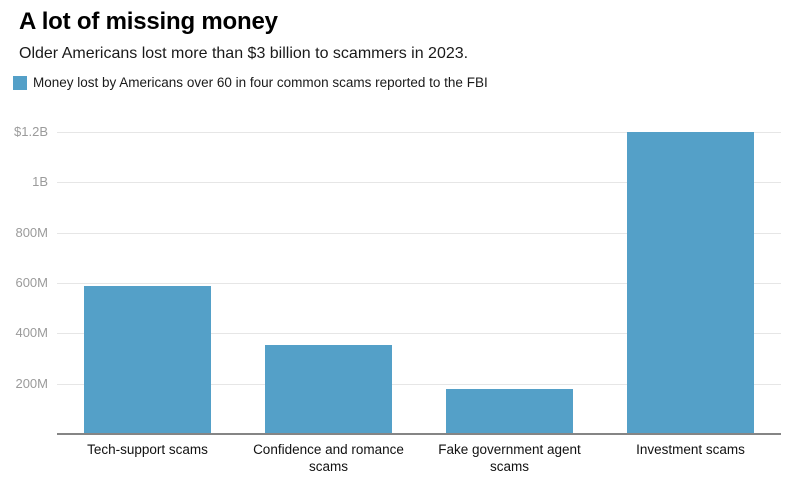 The height and width of the screenshot is (478, 800). Describe the element at coordinates (31, 333) in the screenshot. I see `y-axis-tick-label: 400M` at that location.